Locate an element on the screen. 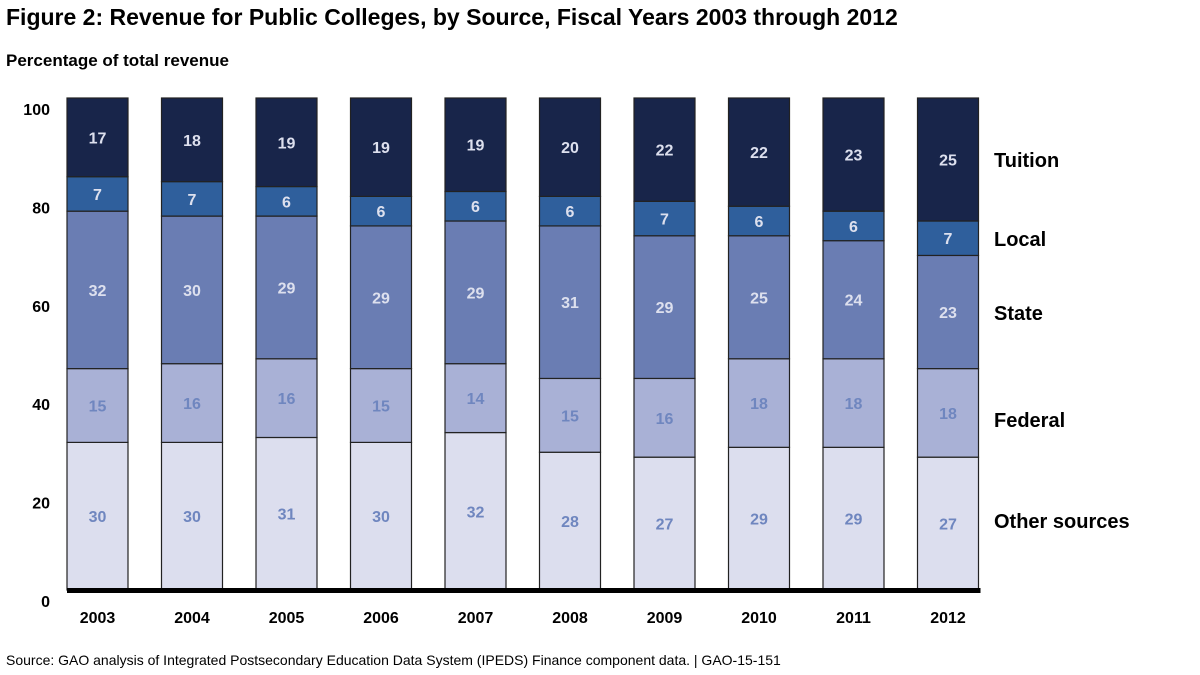 This screenshot has height=675, width=1200. y-tick-label: 100 is located at coordinates (36, 110).